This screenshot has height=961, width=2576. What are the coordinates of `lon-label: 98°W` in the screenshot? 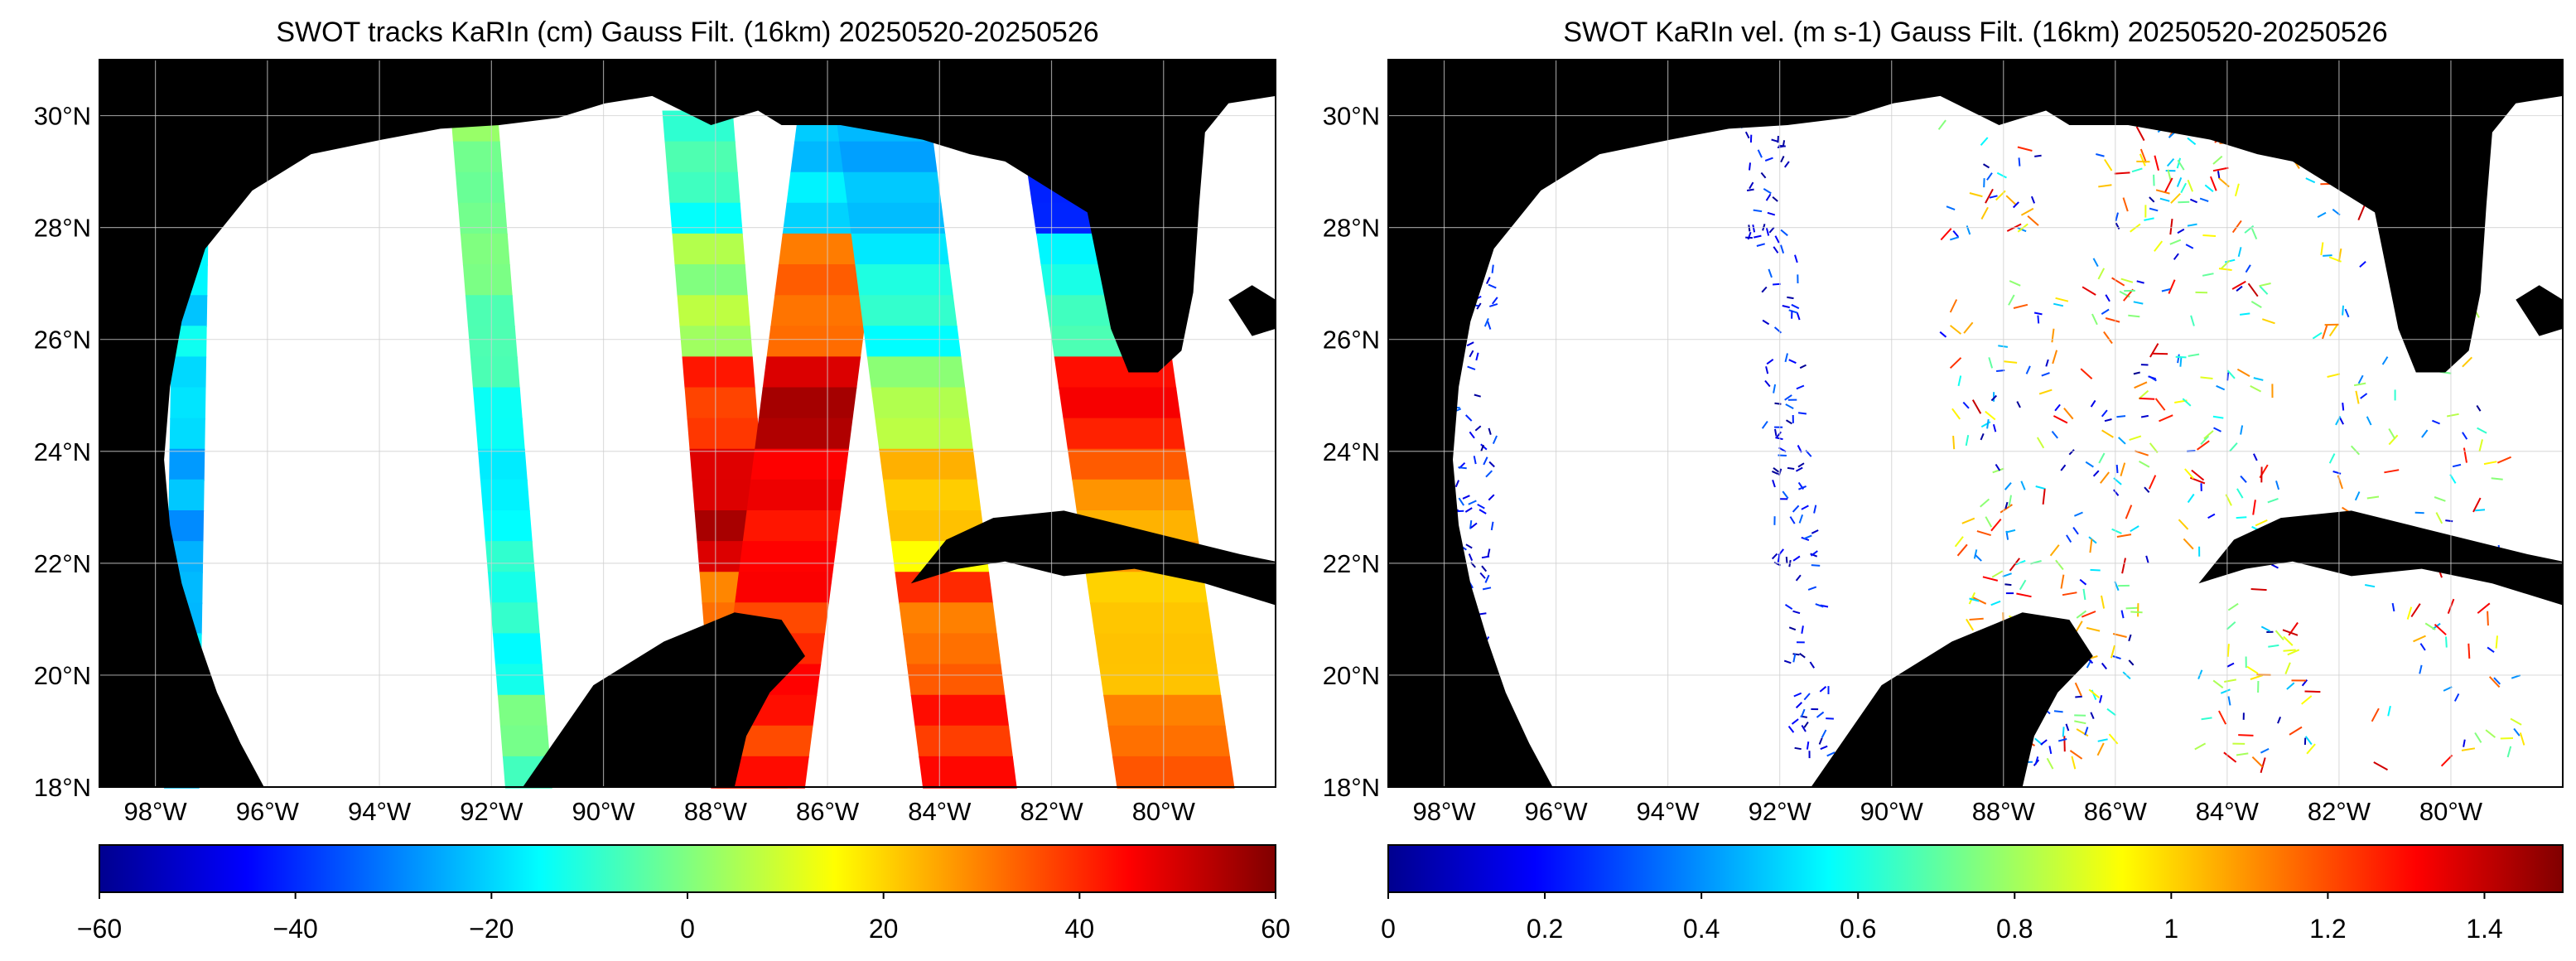 It's located at (156, 812).